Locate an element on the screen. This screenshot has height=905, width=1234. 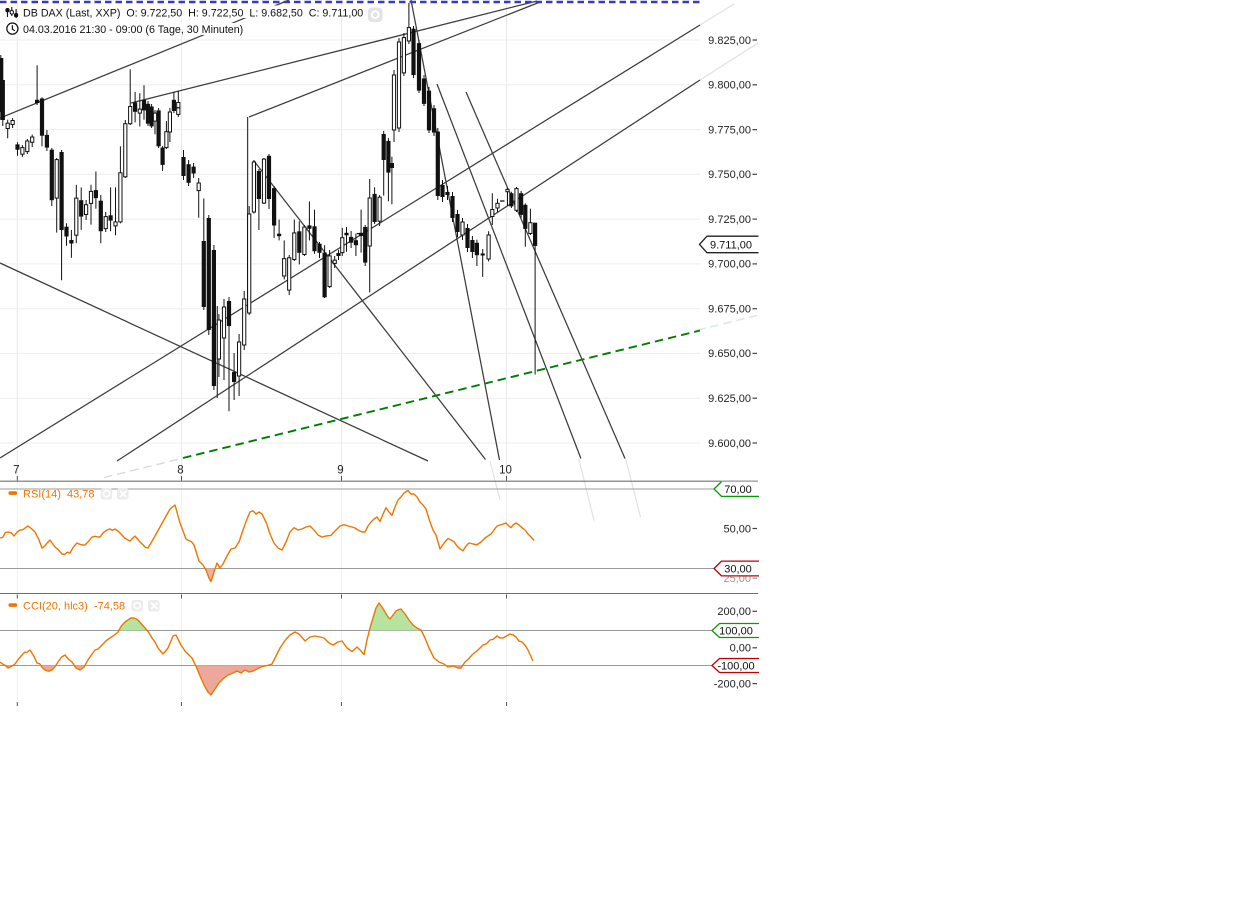
svg-text: 9 is located at coordinates (340, 471).